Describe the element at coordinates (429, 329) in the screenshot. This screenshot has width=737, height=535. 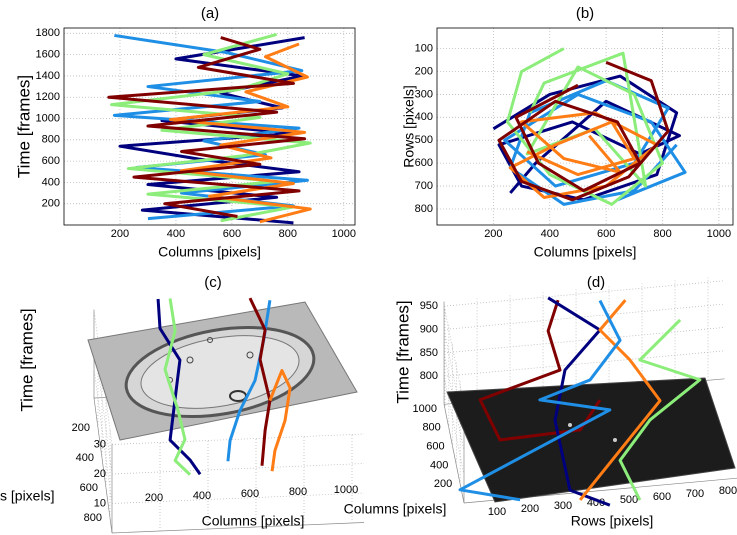
I see `z-tick-label: 900` at that location.